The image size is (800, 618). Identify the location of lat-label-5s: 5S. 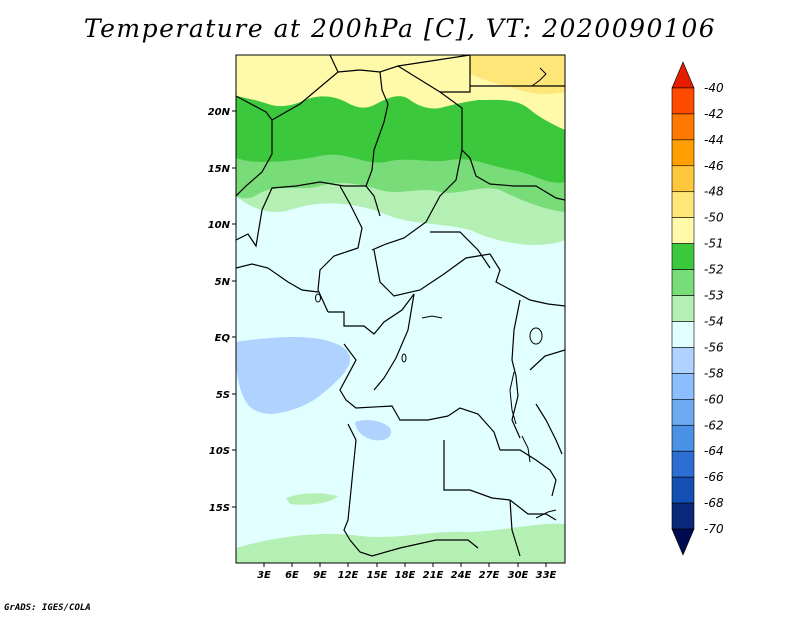
(223, 395).